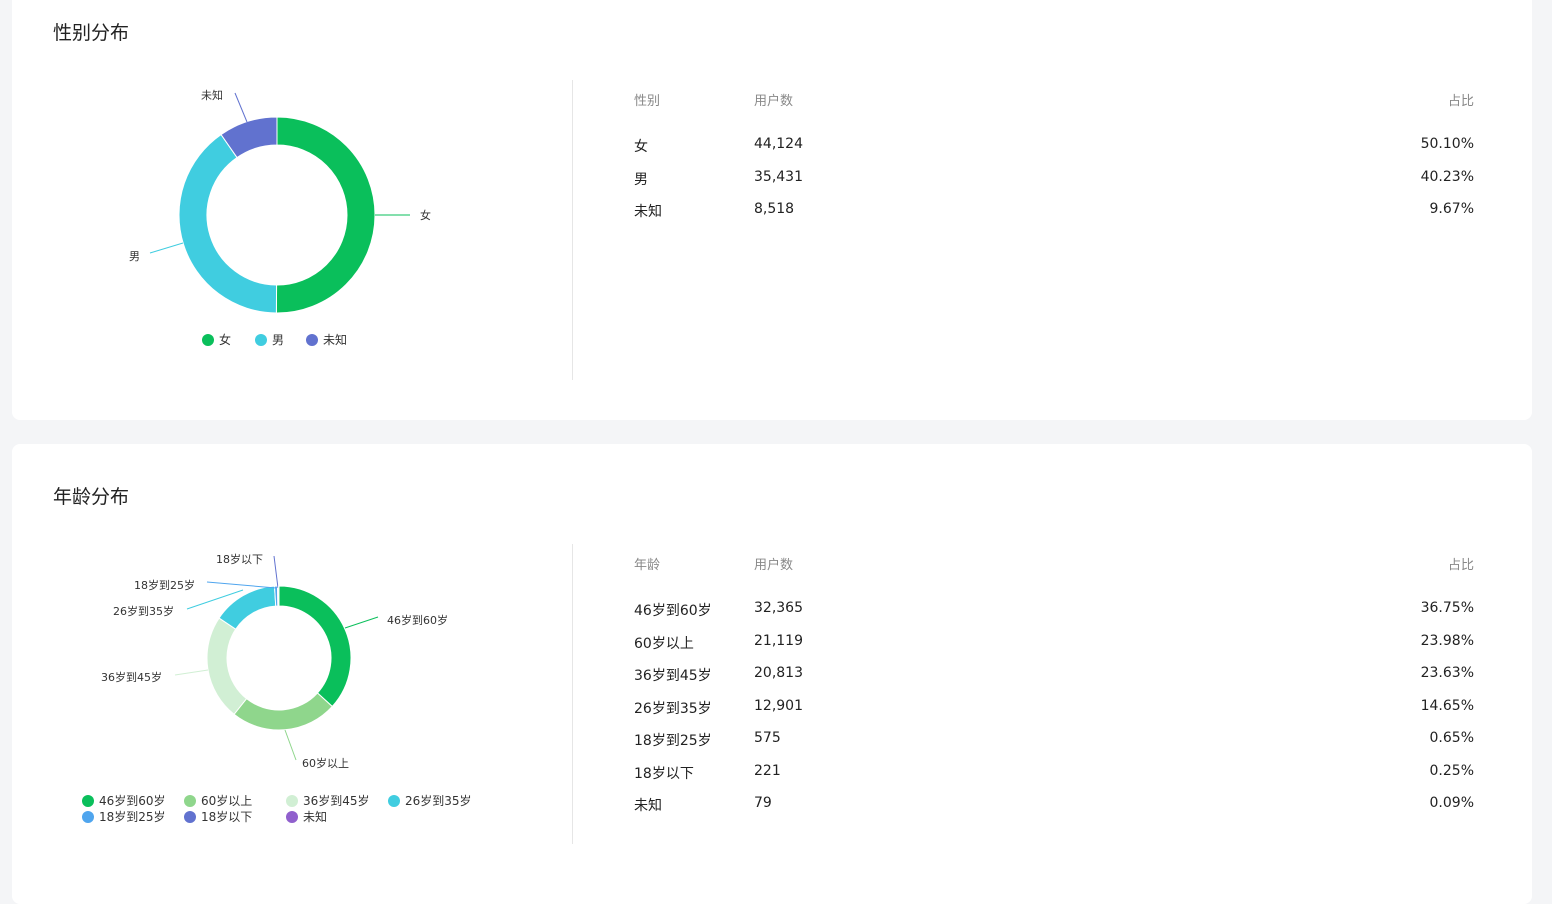  I want to click on table-cell: 32,365, so click(778, 608).